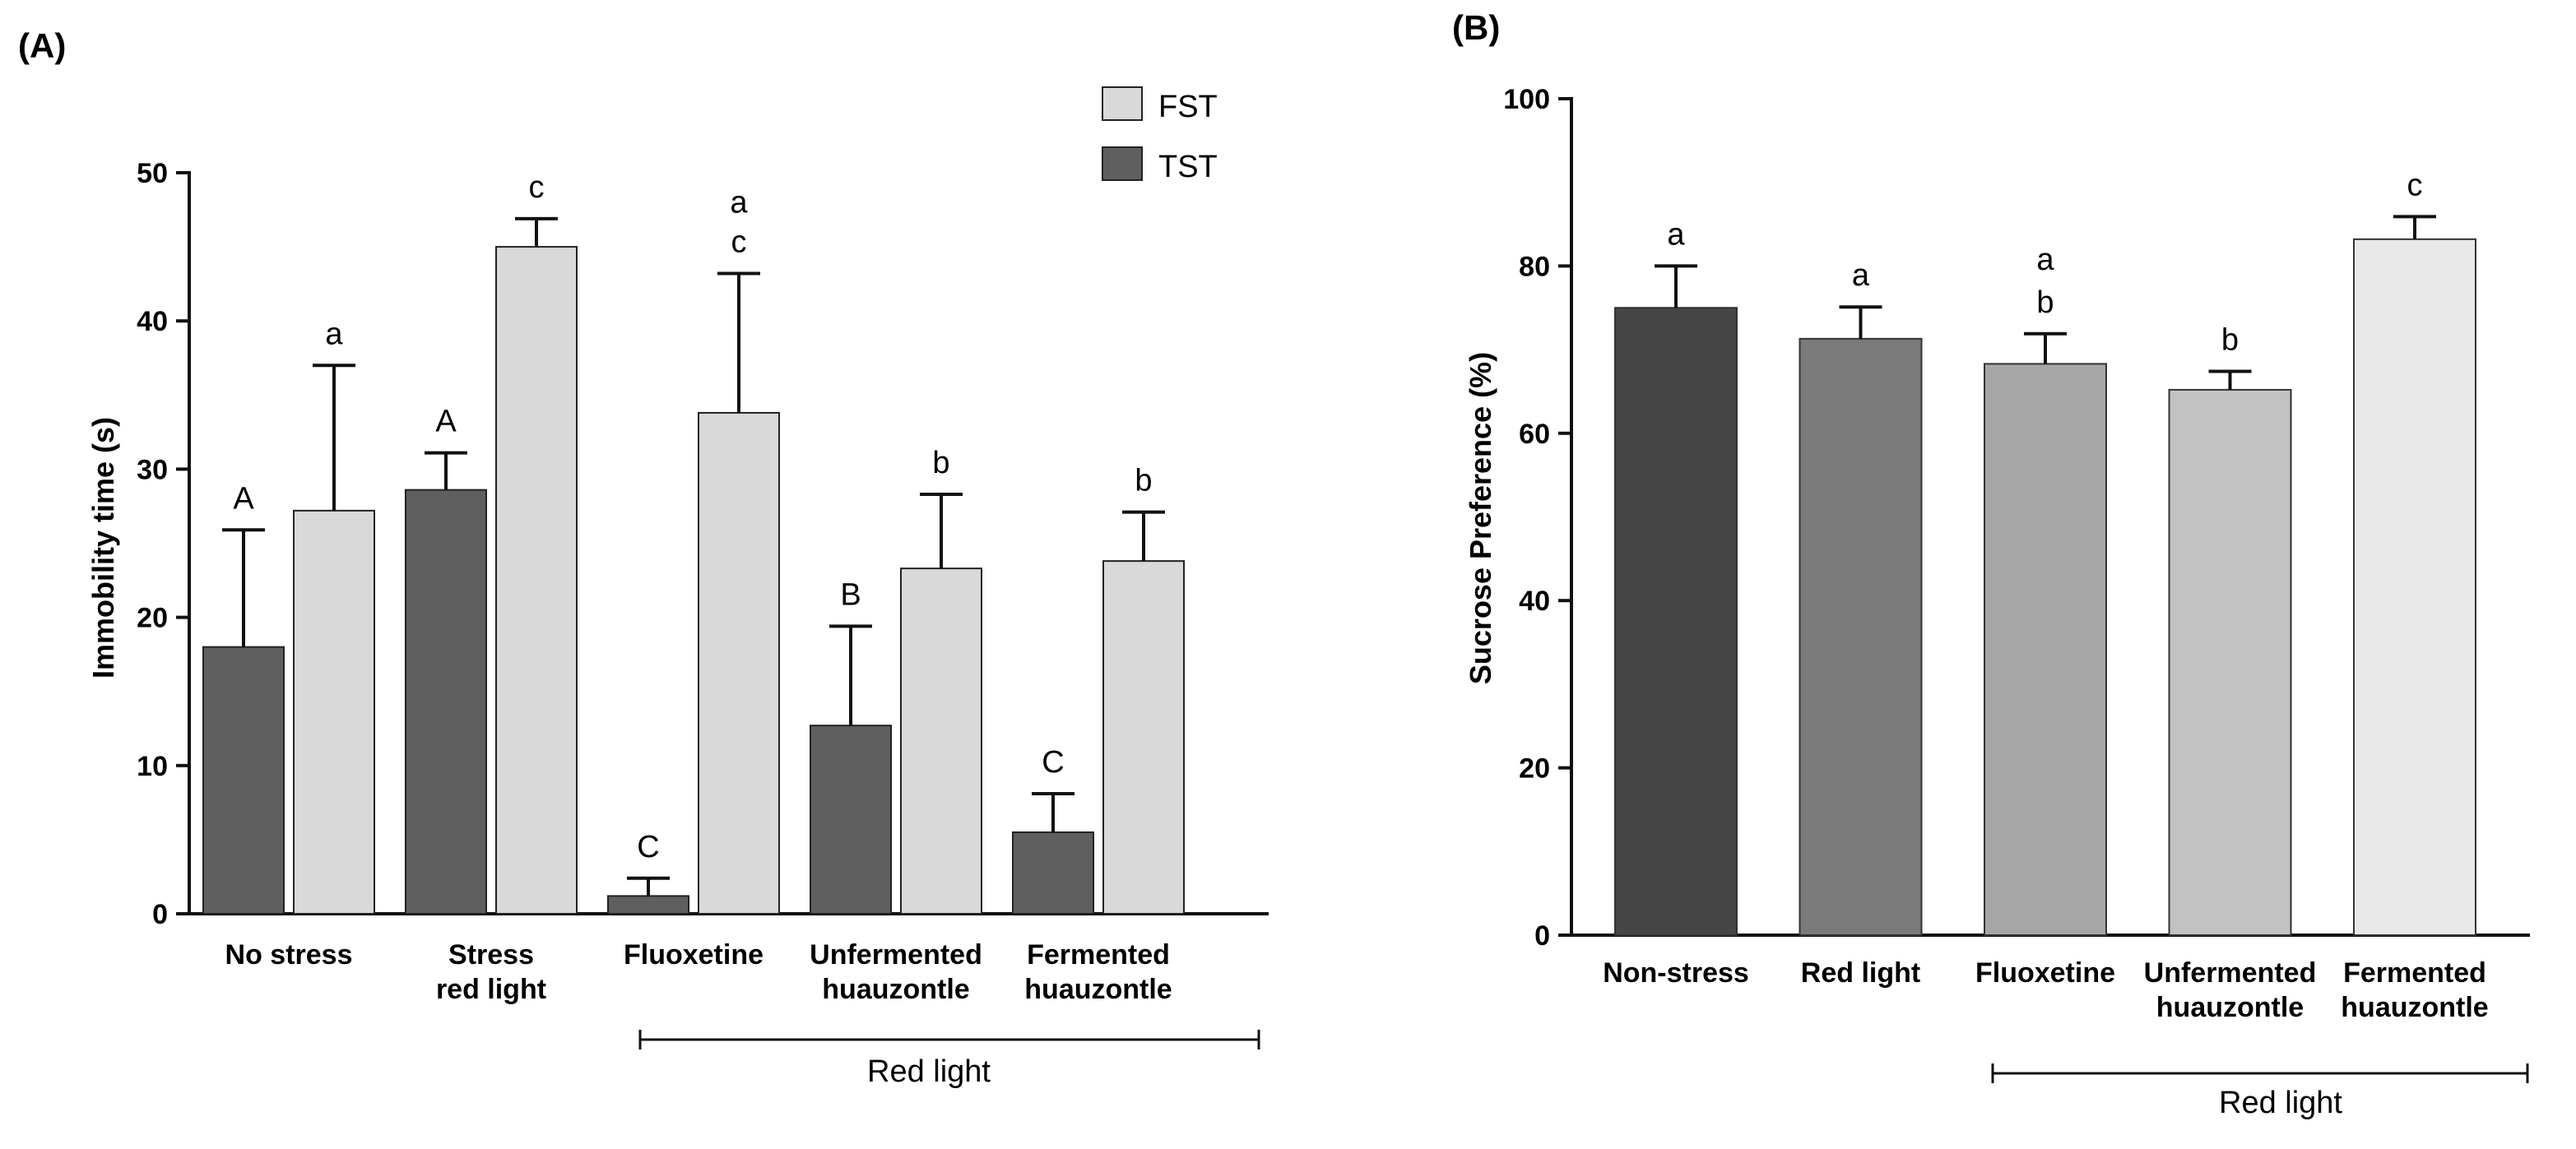 Image resolution: width=2576 pixels, height=1149 pixels. Describe the element at coordinates (2045, 973) in the screenshot. I see `panel-b-category-label: Fluoxetine` at that location.